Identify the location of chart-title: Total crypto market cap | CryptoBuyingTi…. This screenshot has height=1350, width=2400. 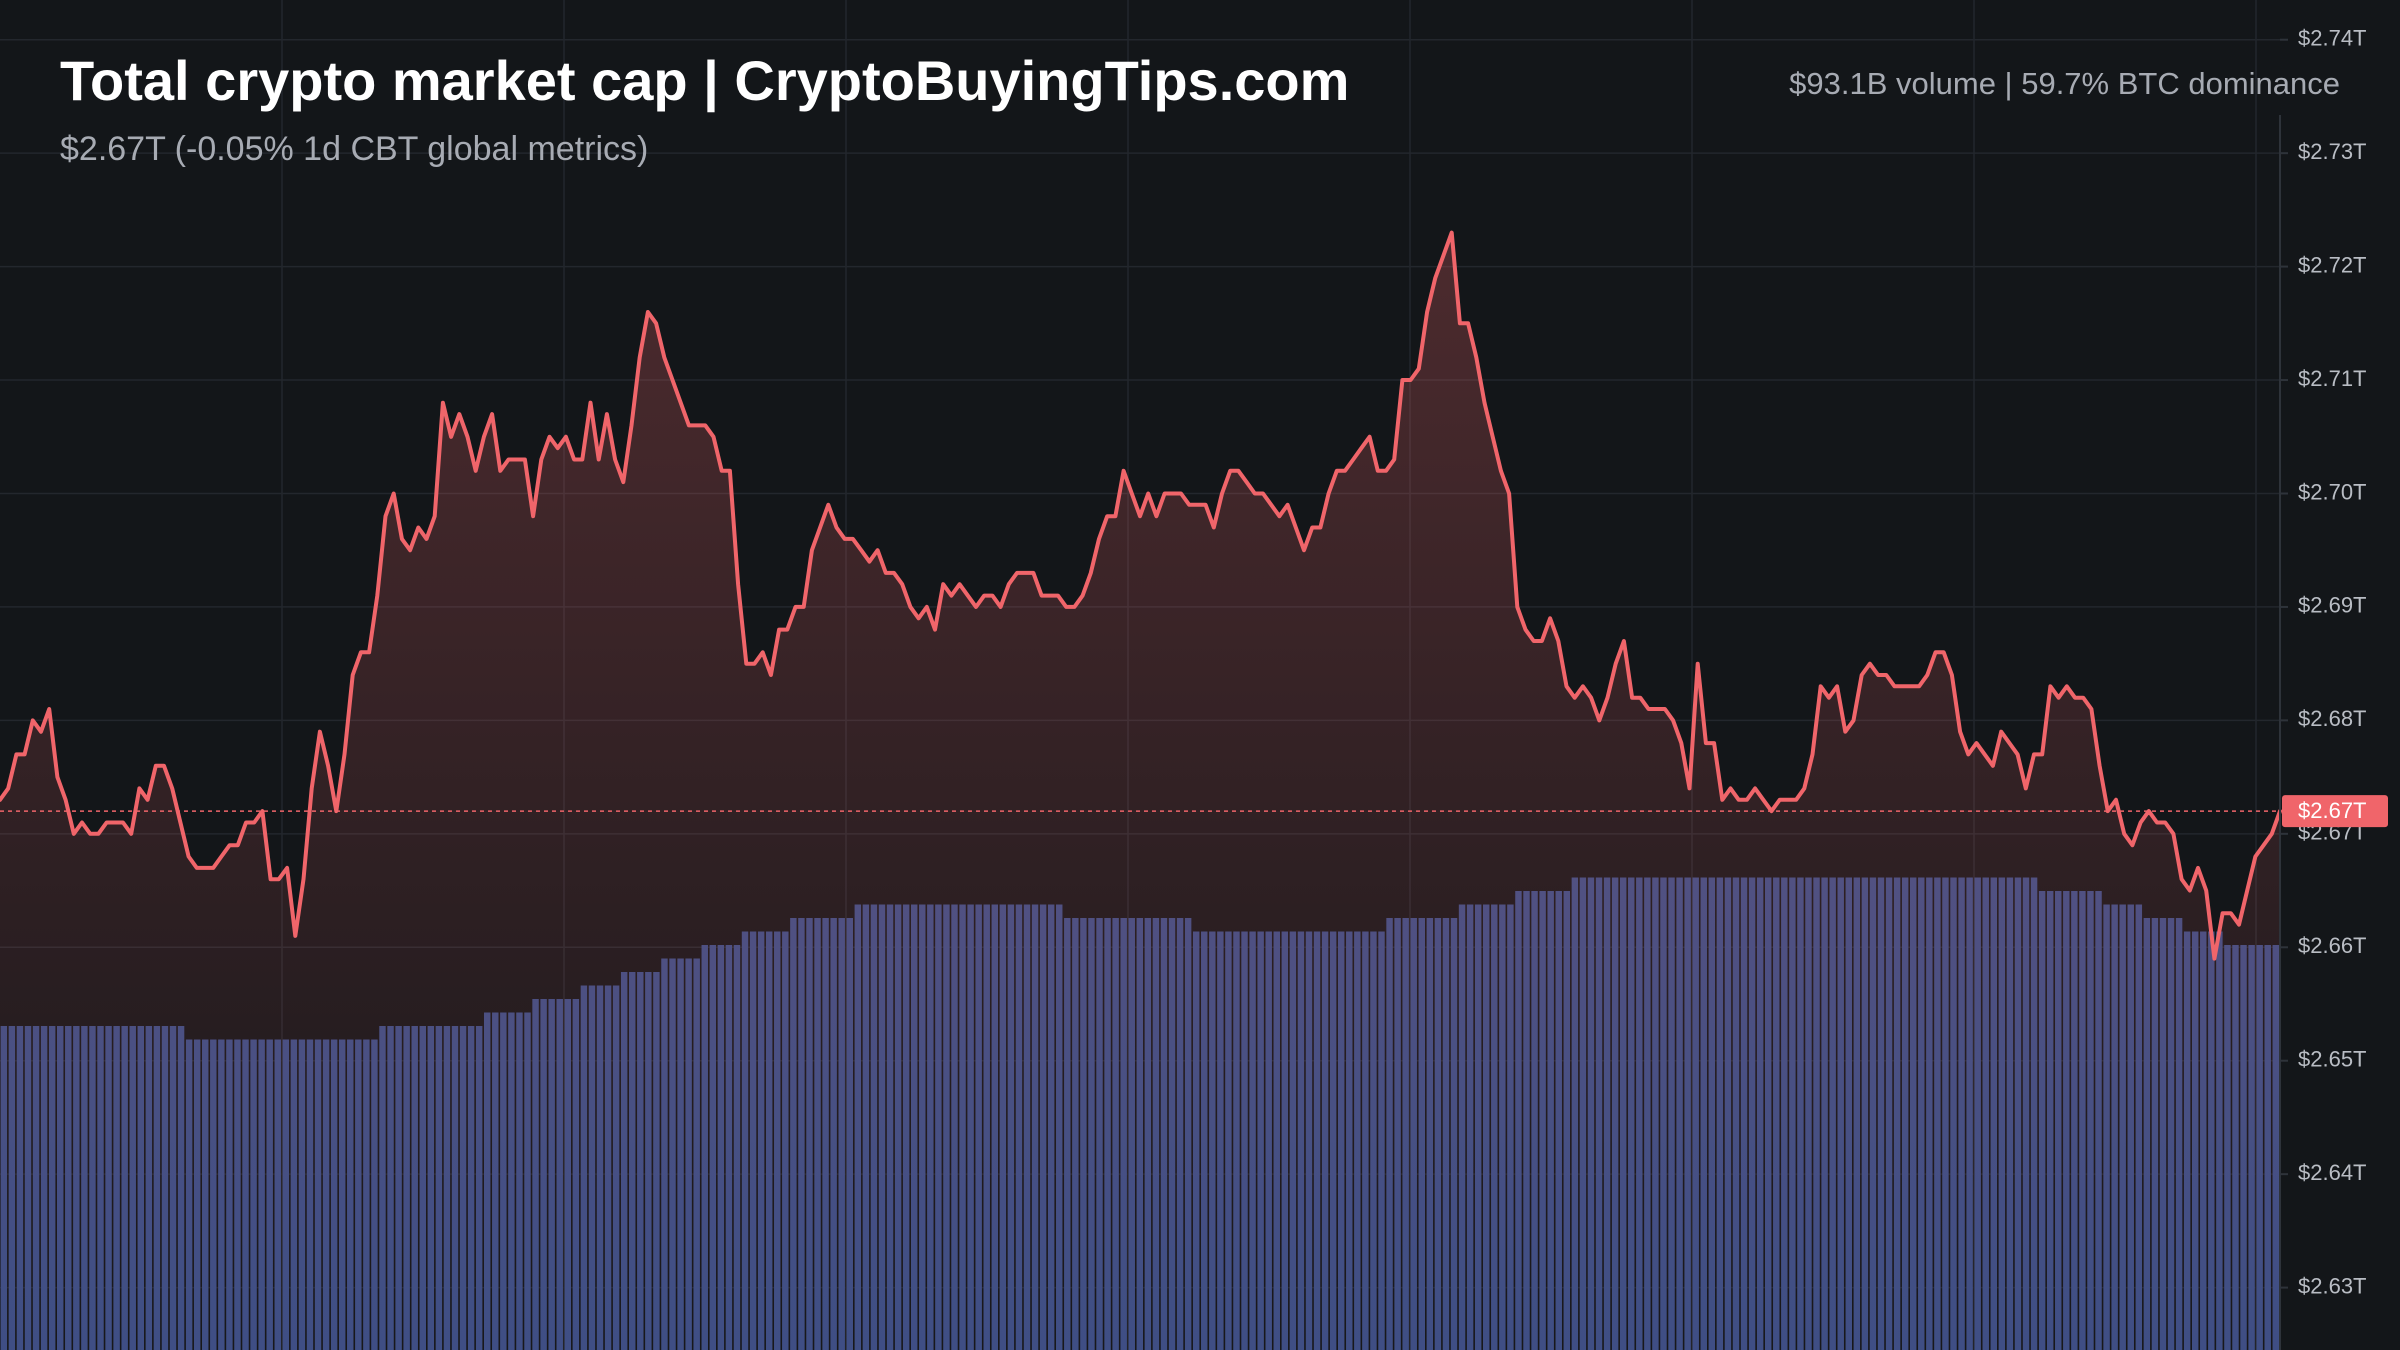
(705, 80).